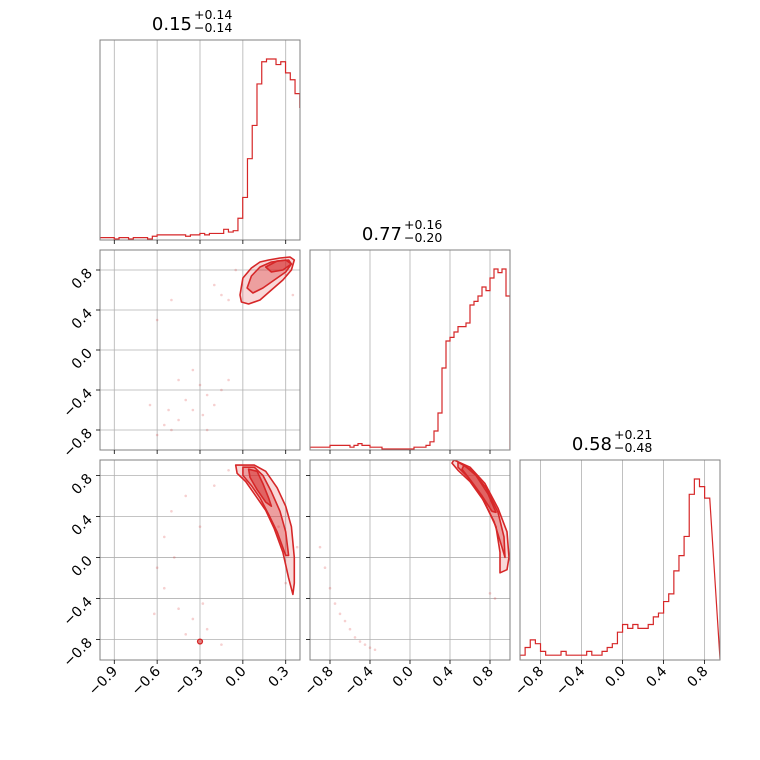 This screenshot has width=760, height=760. I want to click on pair-panel-0-2-outlier-contour, so click(200, 641).